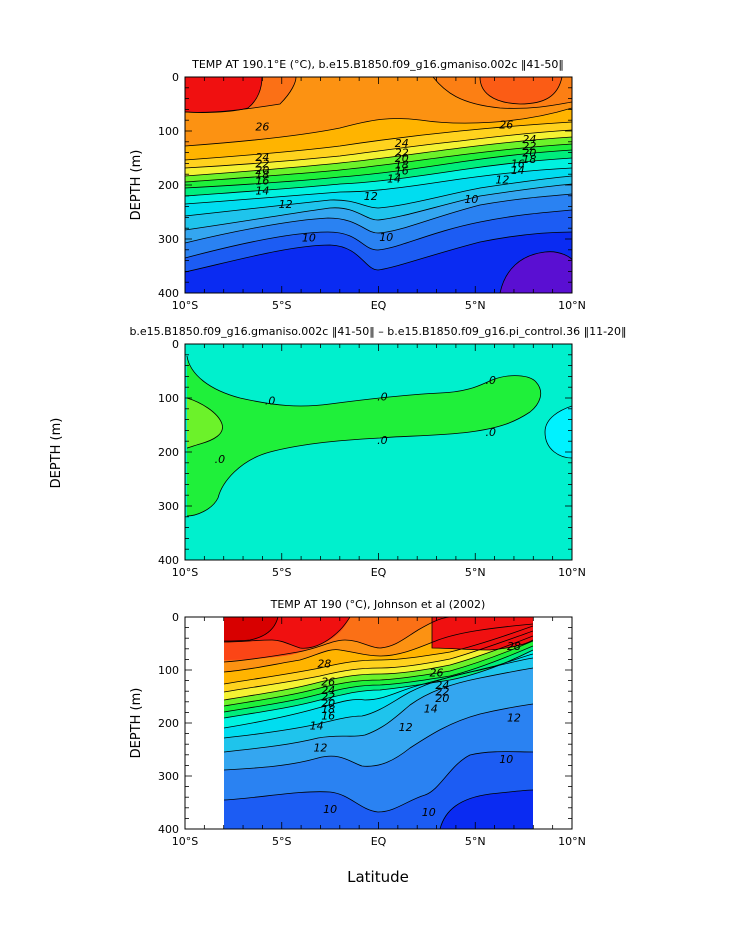 This screenshot has height=950, width=733. I want to click on panel-3-ticks: 10°S 5°S EQ 5°N 10°N 0 100 200 300 400, so click(372, 729).